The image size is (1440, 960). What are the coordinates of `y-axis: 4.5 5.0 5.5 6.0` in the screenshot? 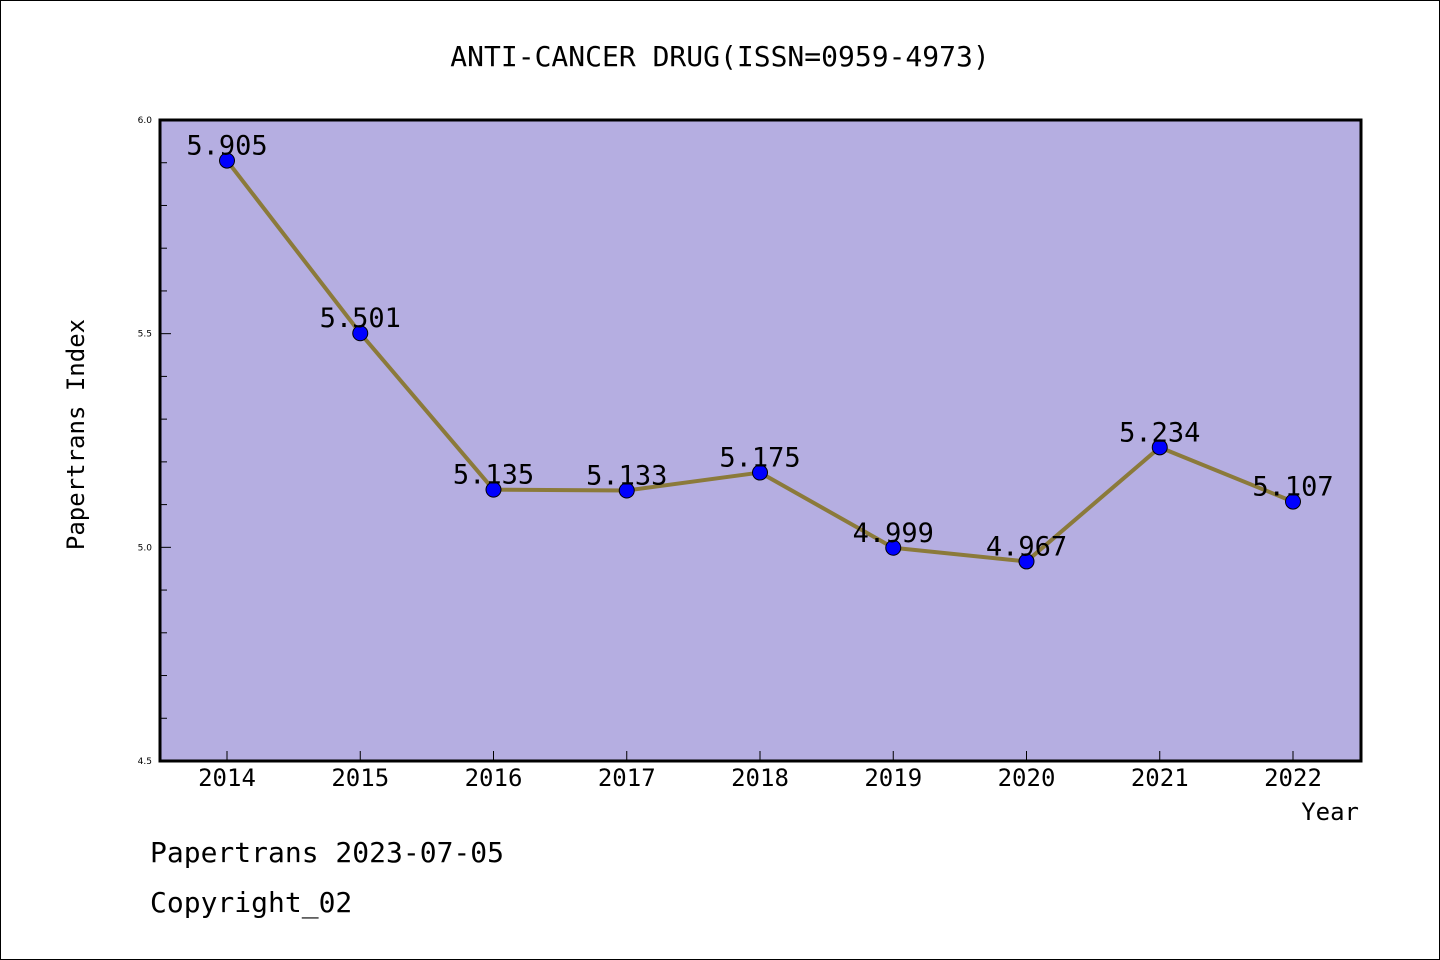 It's located at (154, 441).